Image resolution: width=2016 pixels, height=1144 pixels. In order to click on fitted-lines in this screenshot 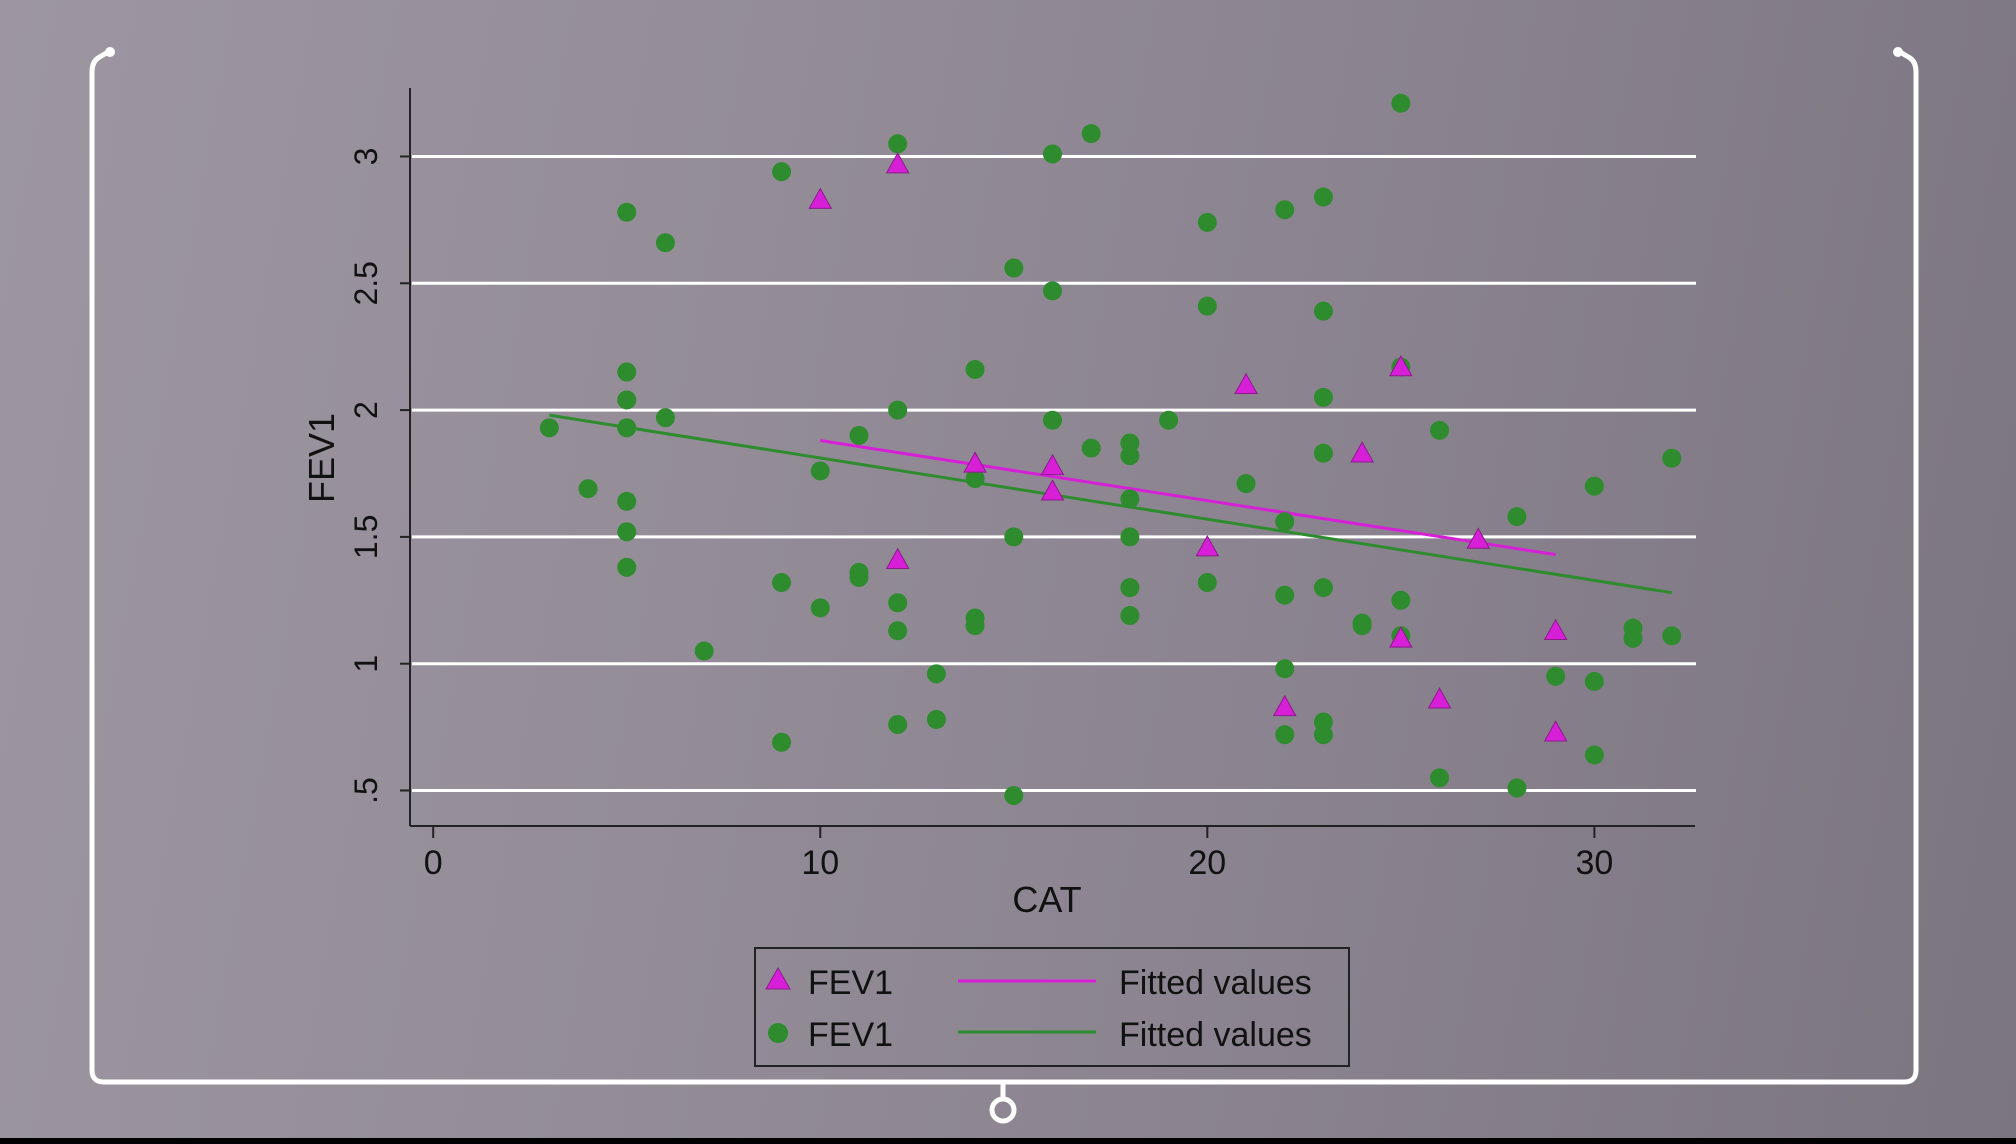, I will do `click(1111, 504)`.